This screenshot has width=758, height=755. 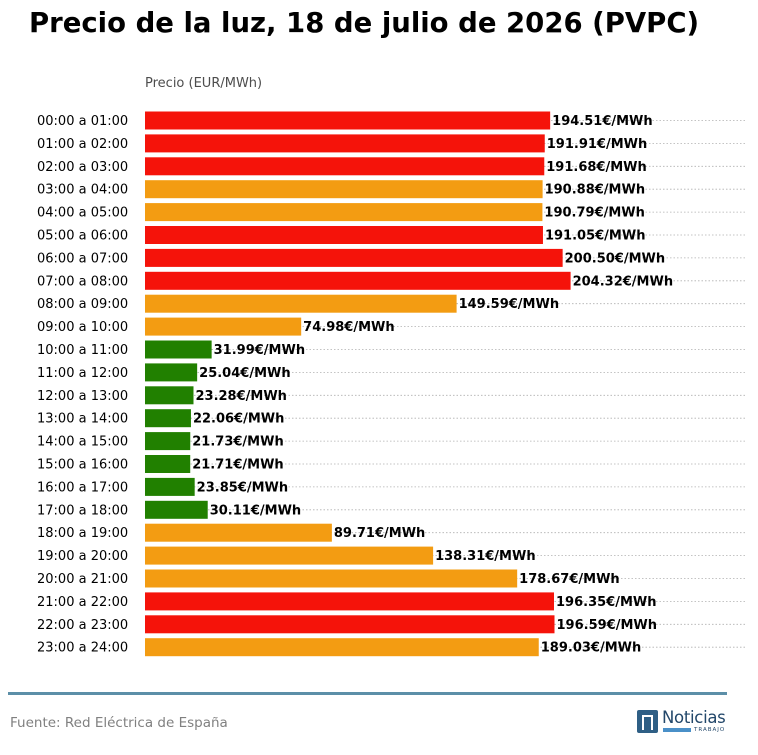 What do you see at coordinates (82, 648) in the screenshot?
I see `tick-label: 23:00 a 24:00` at bounding box center [82, 648].